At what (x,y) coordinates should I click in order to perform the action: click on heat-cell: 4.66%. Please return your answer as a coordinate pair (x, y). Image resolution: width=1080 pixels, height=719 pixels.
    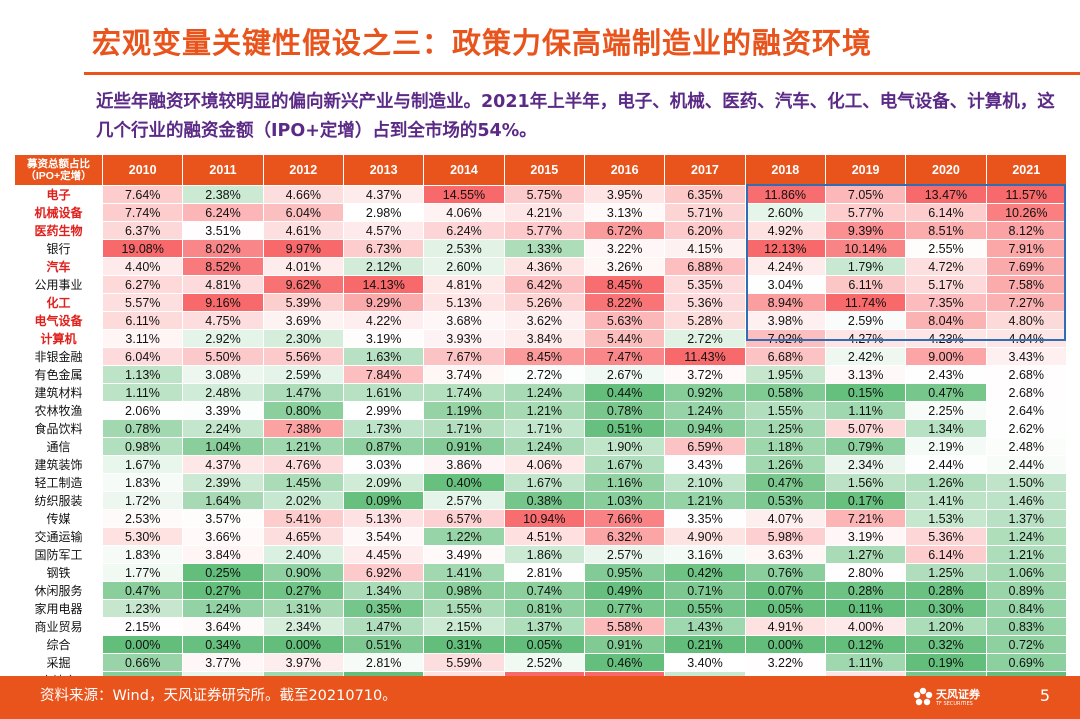
    Looking at the image, I should click on (303, 194).